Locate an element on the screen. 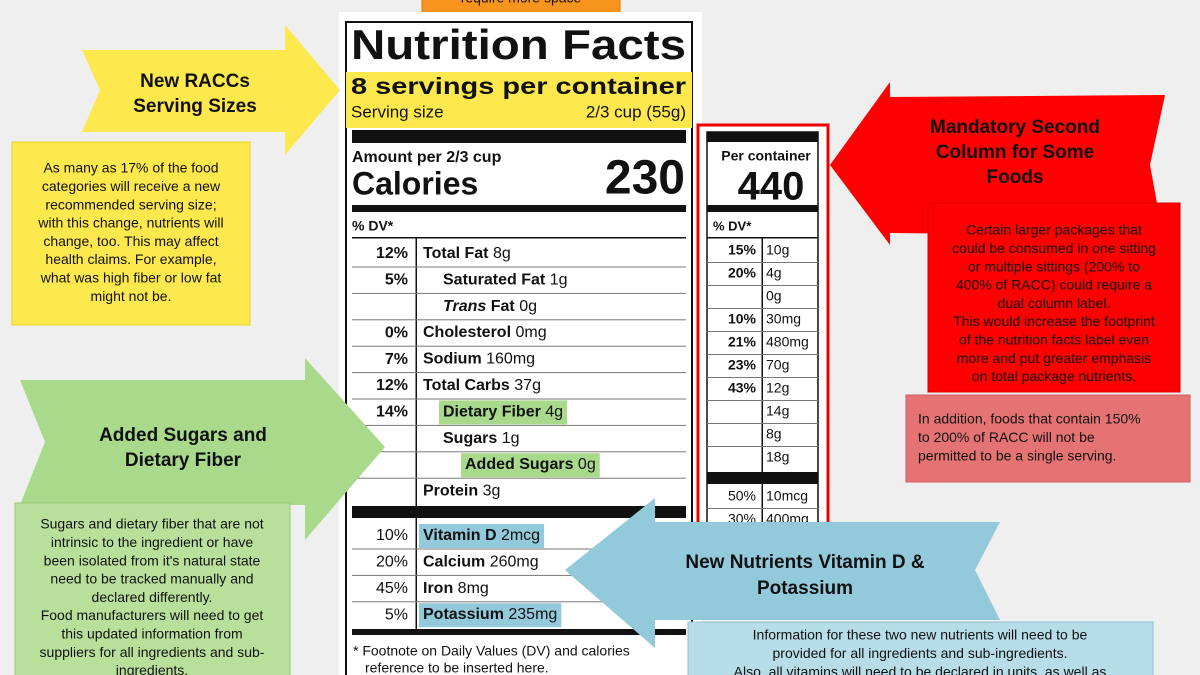 This screenshot has width=1200, height=675. nutrient-amount: 8g is located at coordinates (502, 253).